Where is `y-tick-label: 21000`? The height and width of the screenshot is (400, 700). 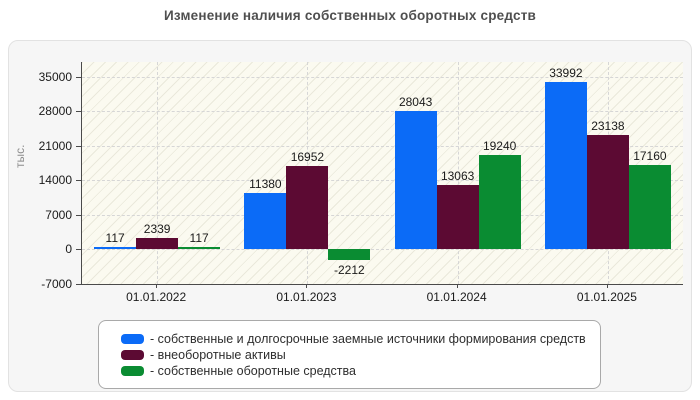 y-tick-label: 21000 is located at coordinates (55, 145).